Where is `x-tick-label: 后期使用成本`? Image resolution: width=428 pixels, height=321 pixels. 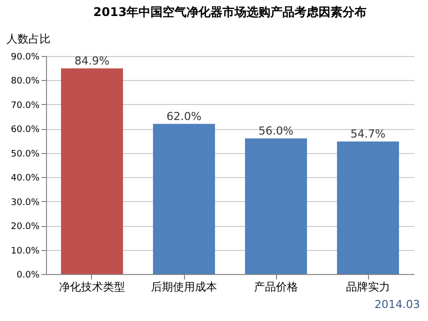 x-tick-label: 后期使用成本 is located at coordinates (184, 287).